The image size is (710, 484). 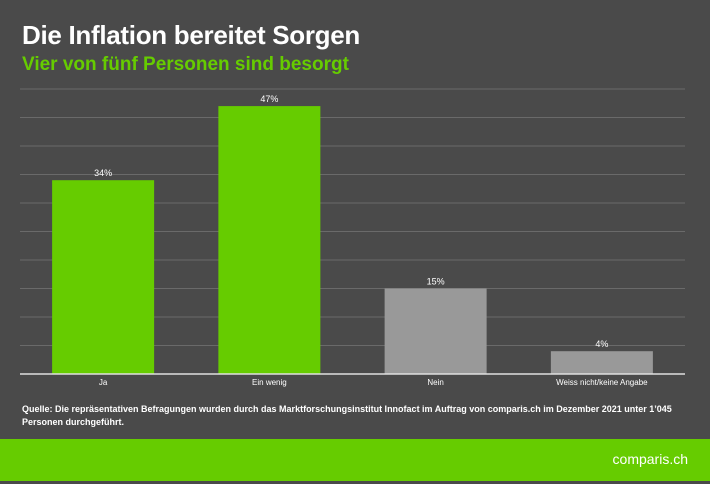 I want to click on x-tick-label: Ein wenig, so click(x=269, y=382).